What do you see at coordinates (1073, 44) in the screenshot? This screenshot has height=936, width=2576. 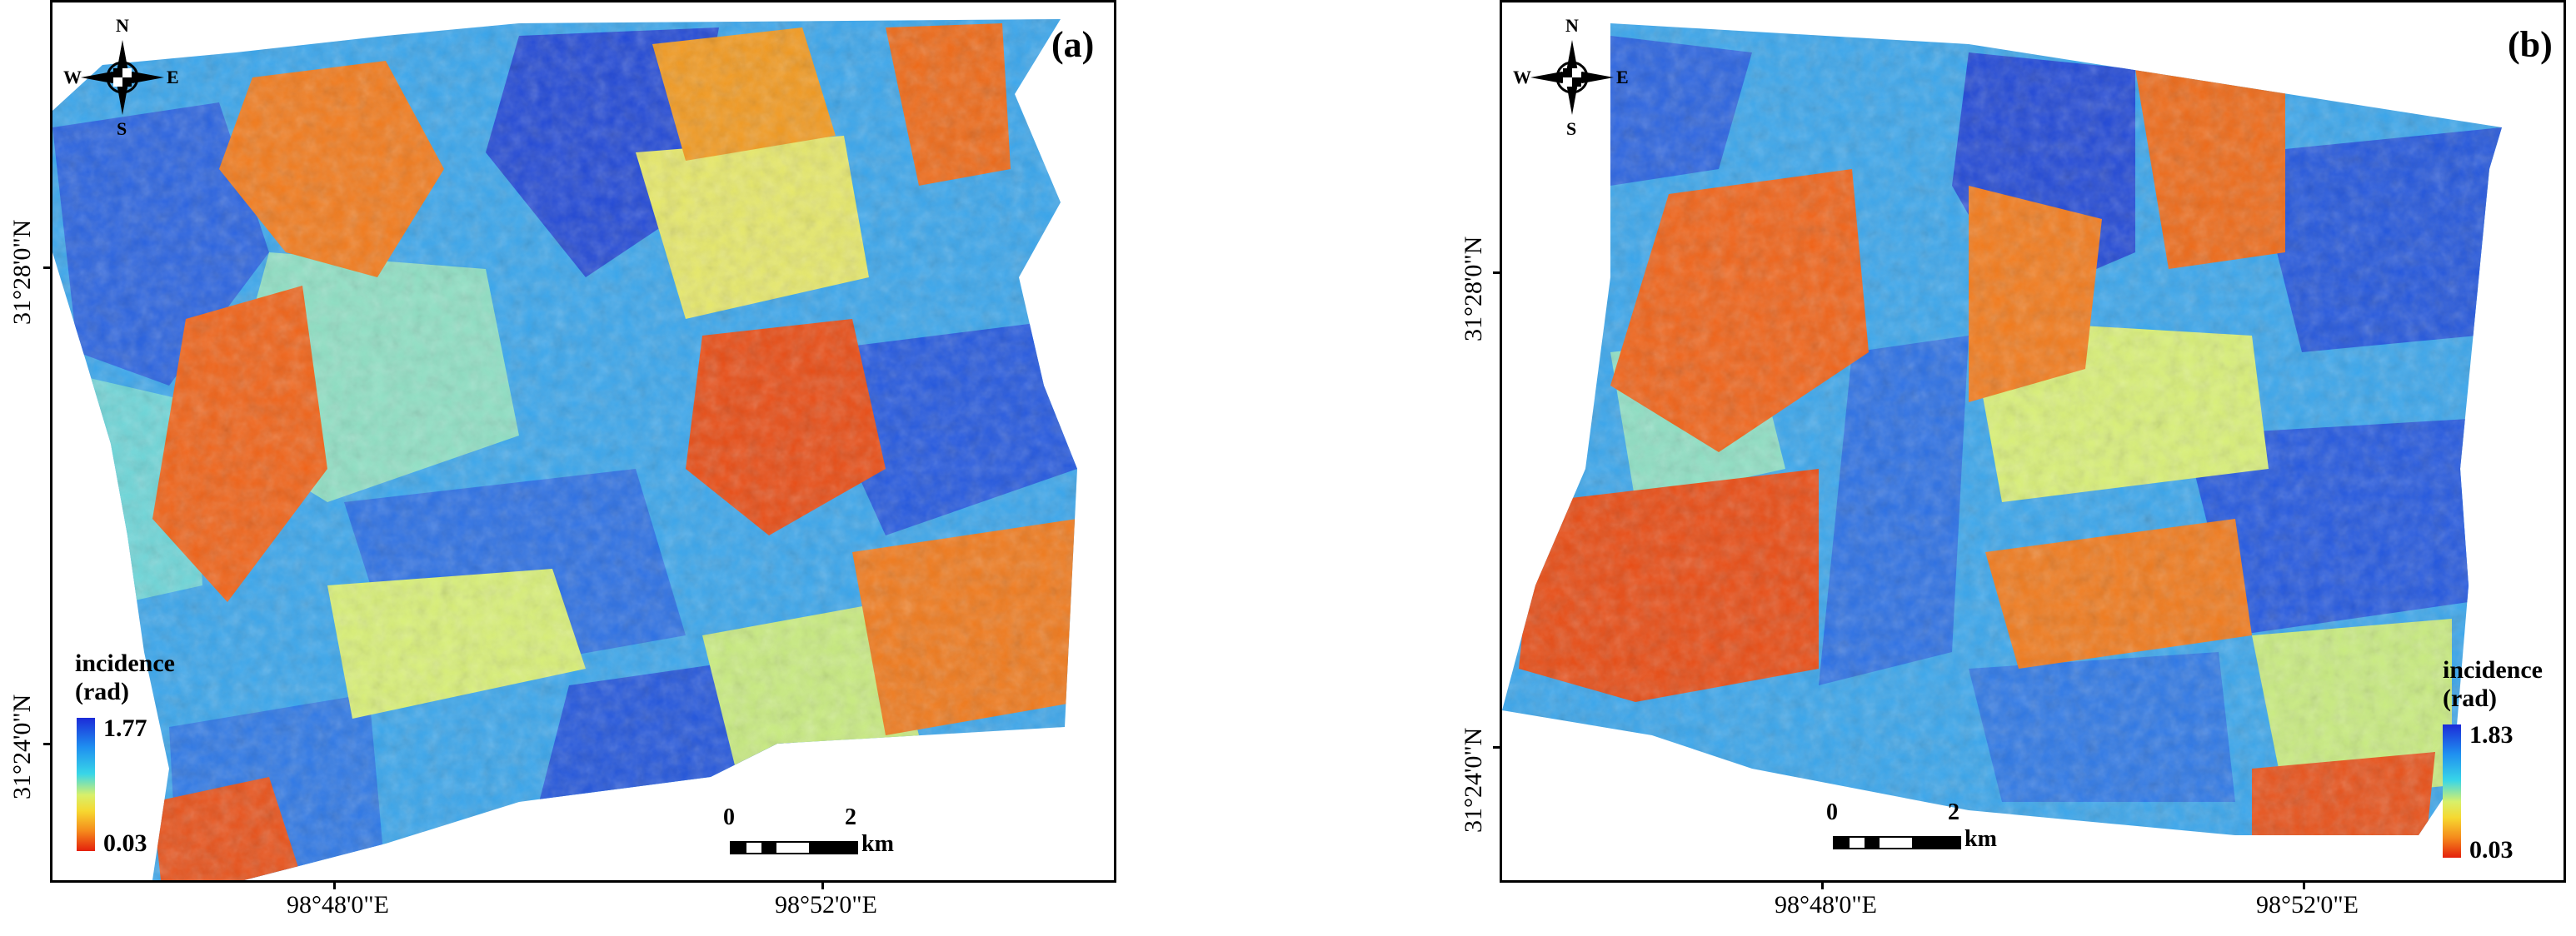 I see `panel-label-a: (a)` at bounding box center [1073, 44].